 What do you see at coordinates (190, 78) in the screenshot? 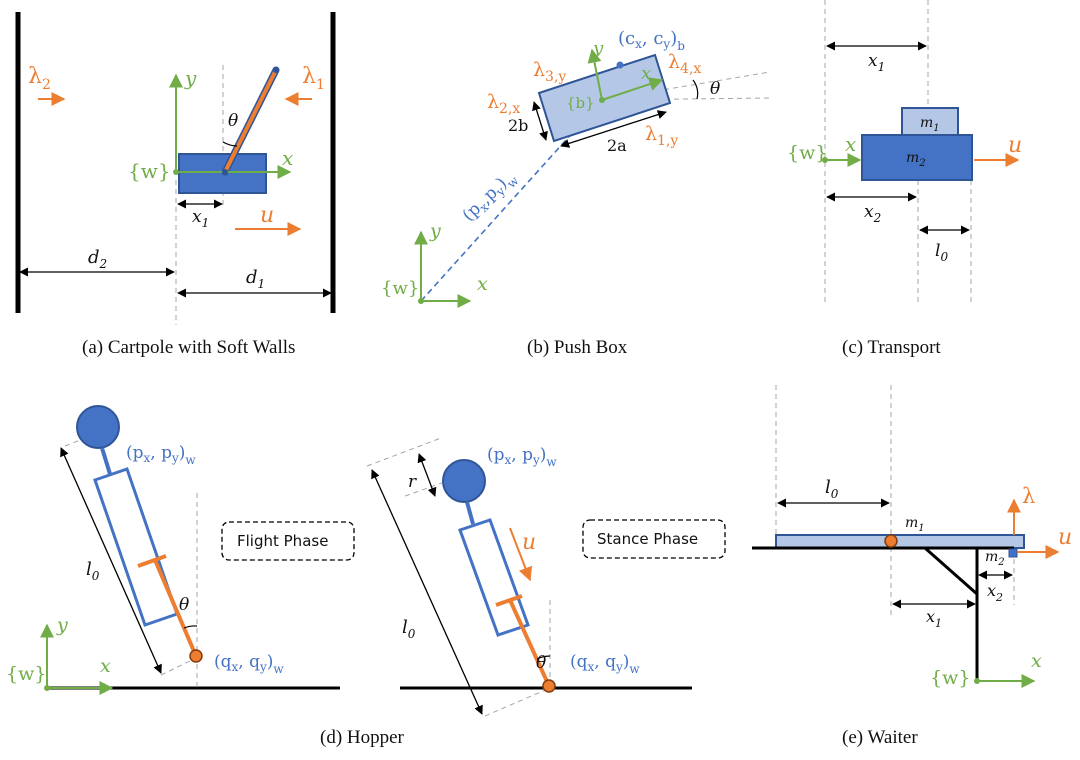
I see `y-axis-label: y` at bounding box center [190, 78].